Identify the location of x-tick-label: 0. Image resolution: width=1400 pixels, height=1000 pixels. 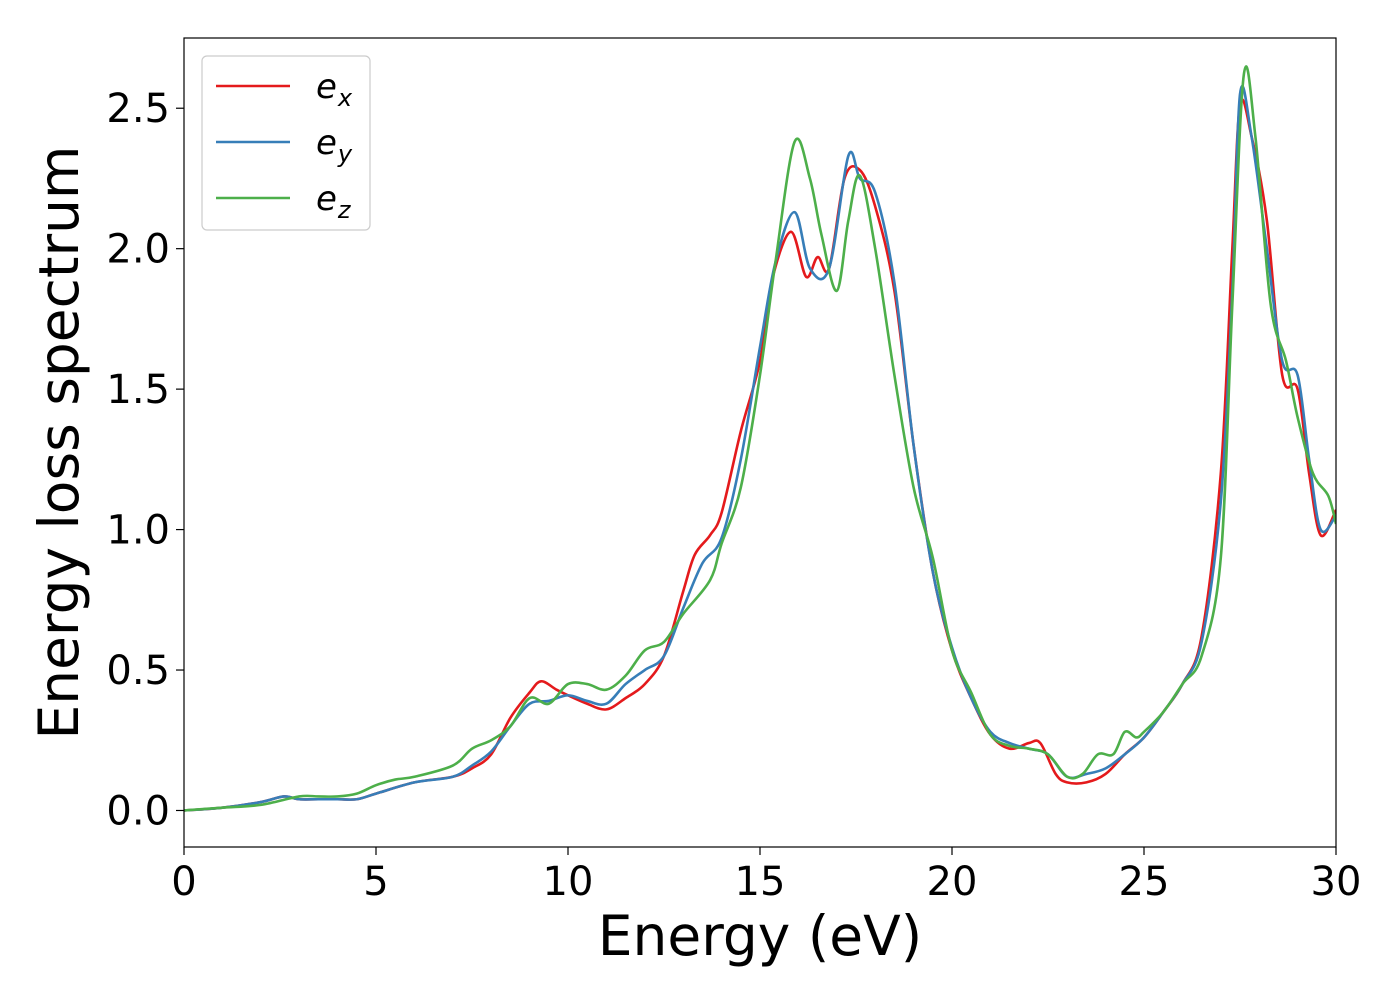
(183, 882).